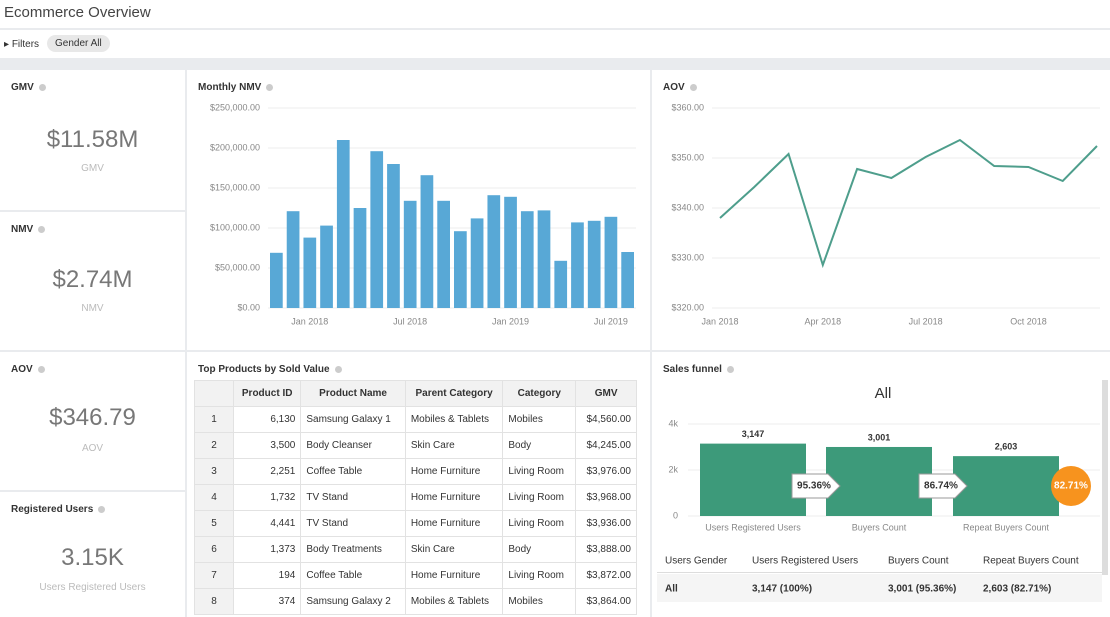  I want to click on kpi-panel: AOV $346.79 AOV, so click(92, 421).